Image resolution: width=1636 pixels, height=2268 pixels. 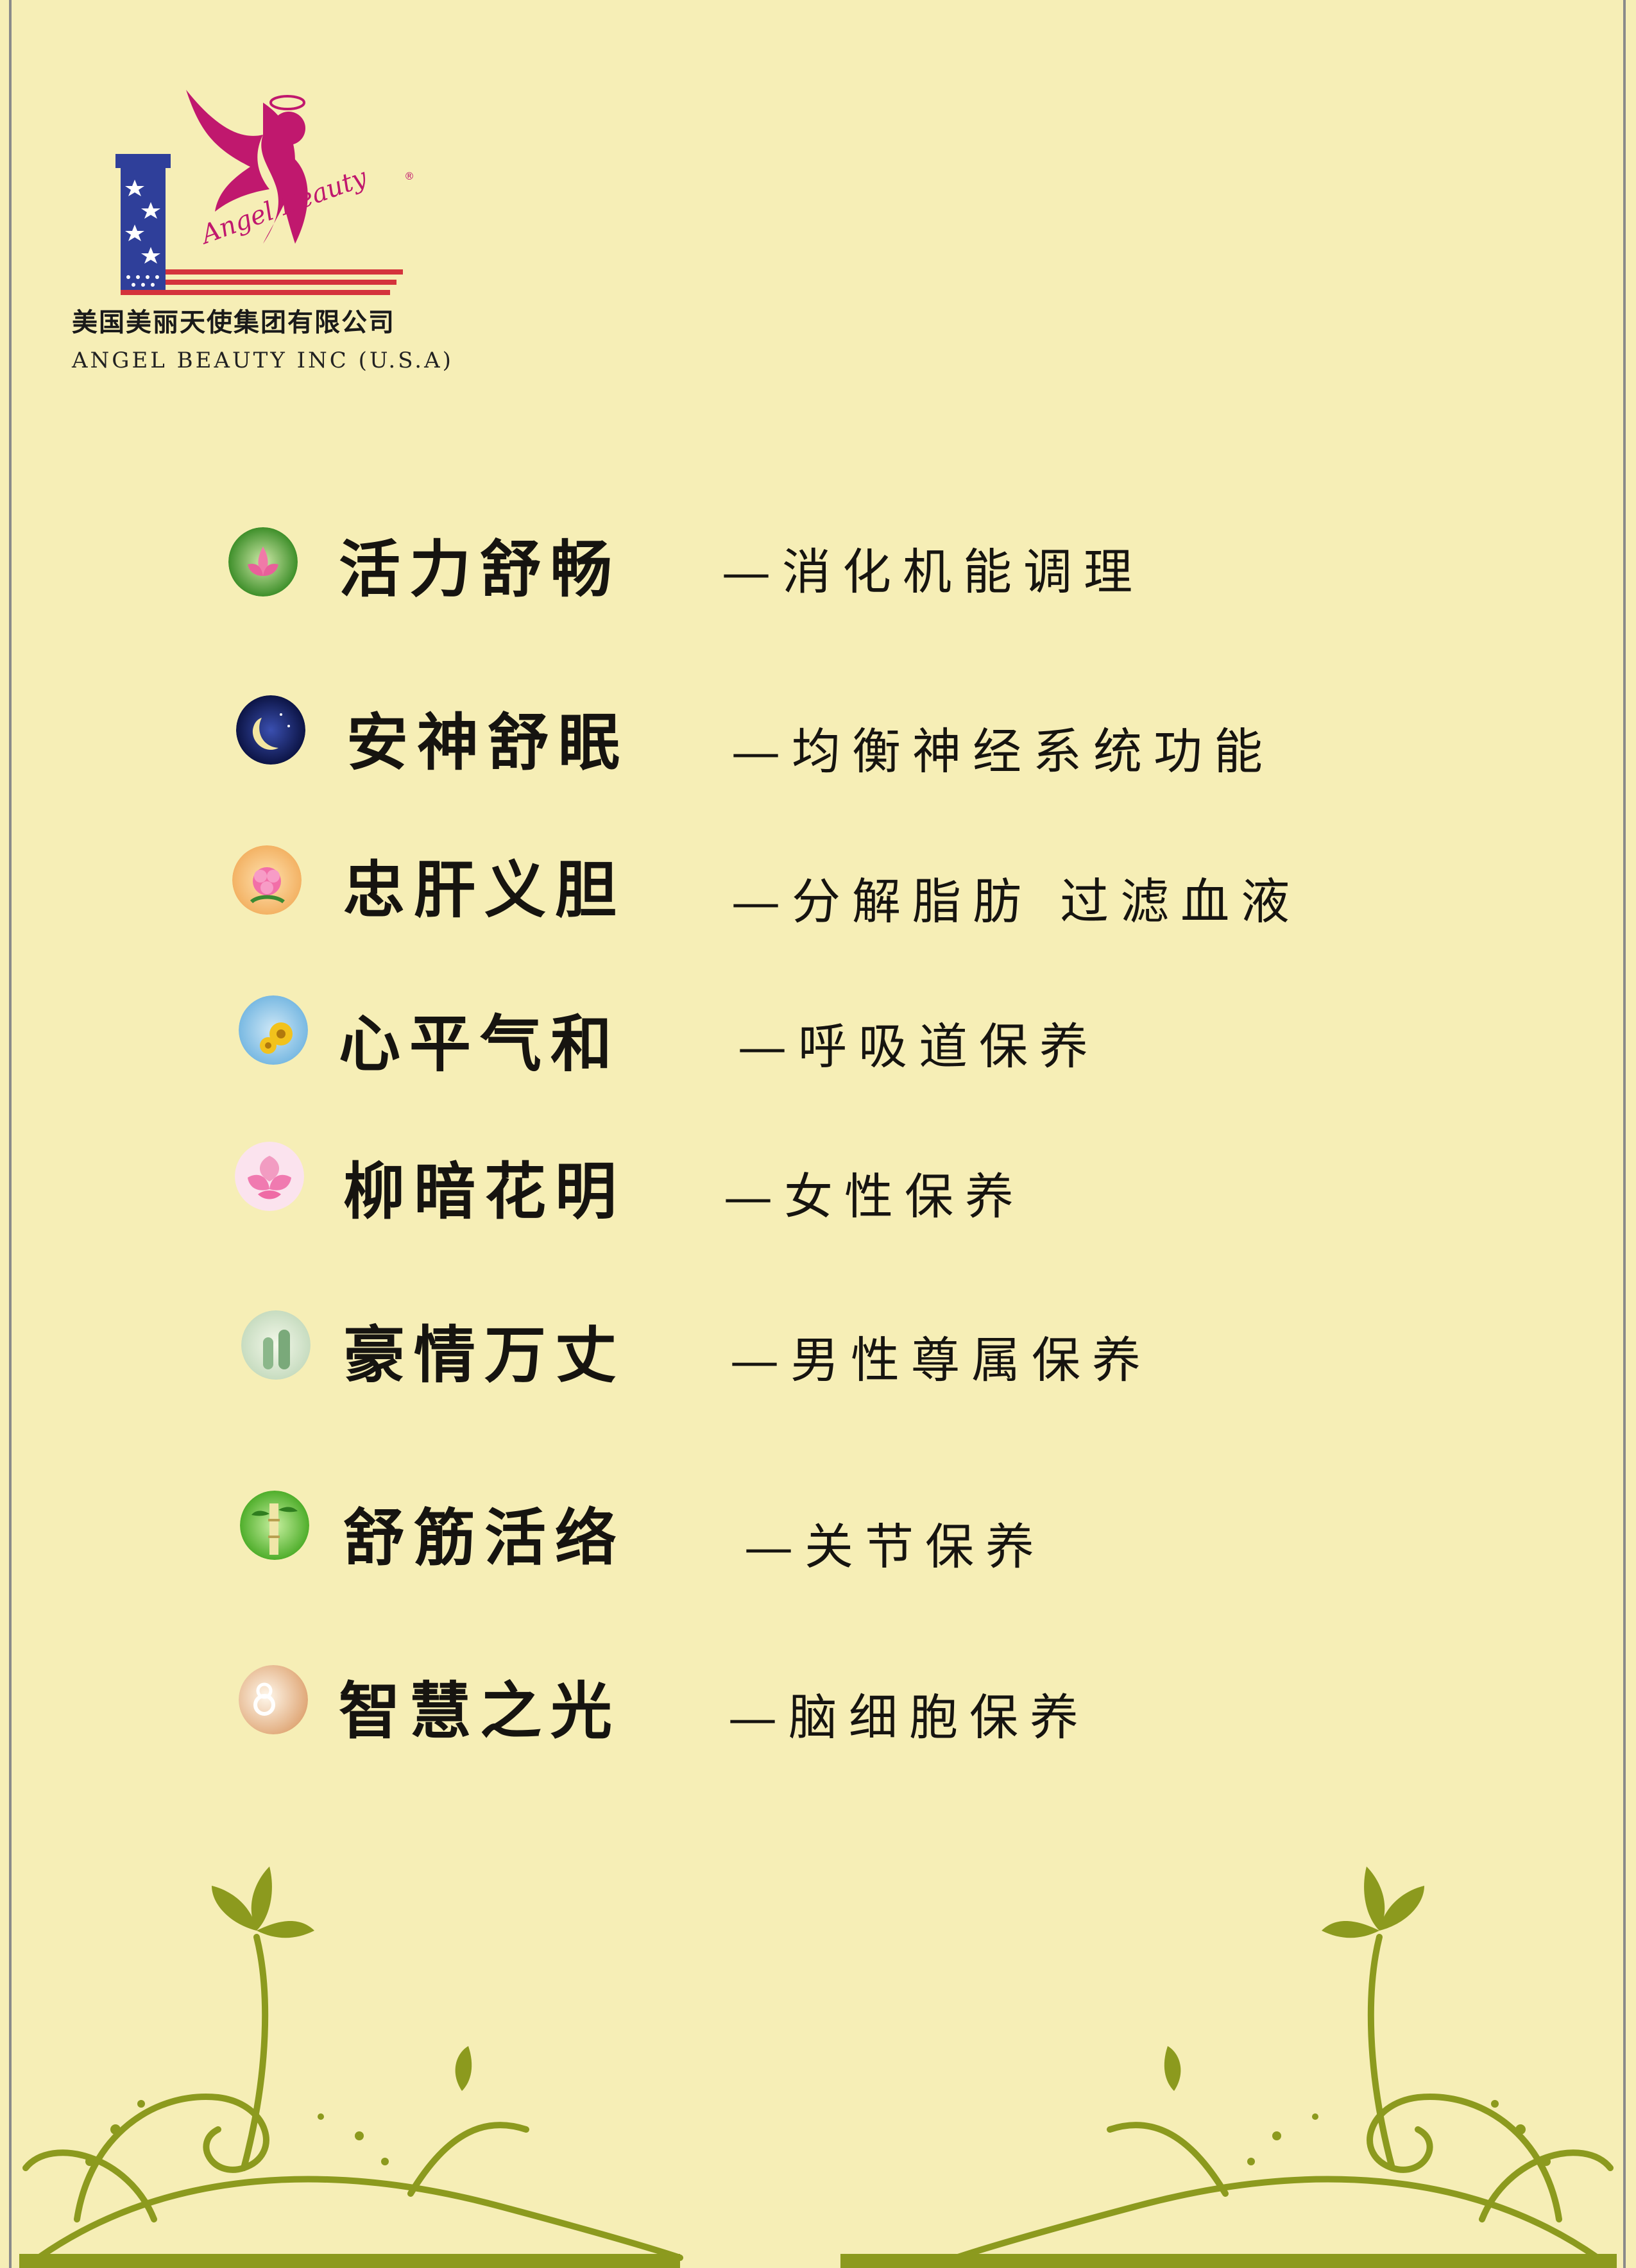 I want to click on right-border-line, so click(x=1625, y=1134).